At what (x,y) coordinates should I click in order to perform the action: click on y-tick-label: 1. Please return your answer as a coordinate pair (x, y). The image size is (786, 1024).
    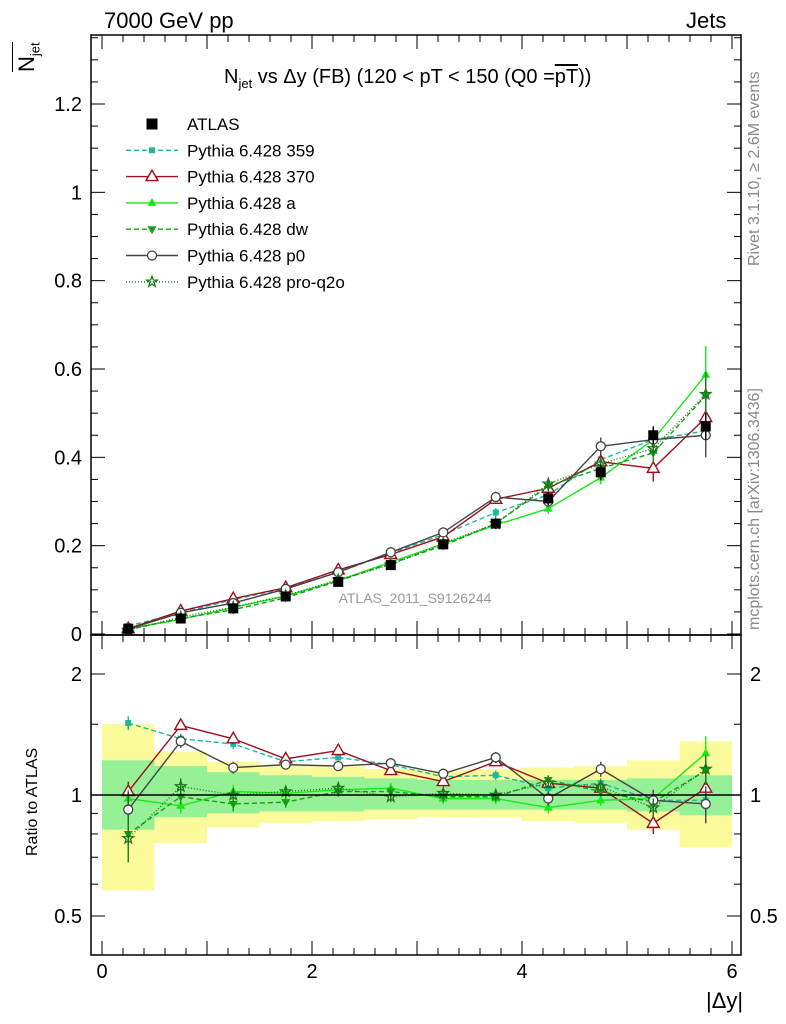
    Looking at the image, I should click on (76, 193).